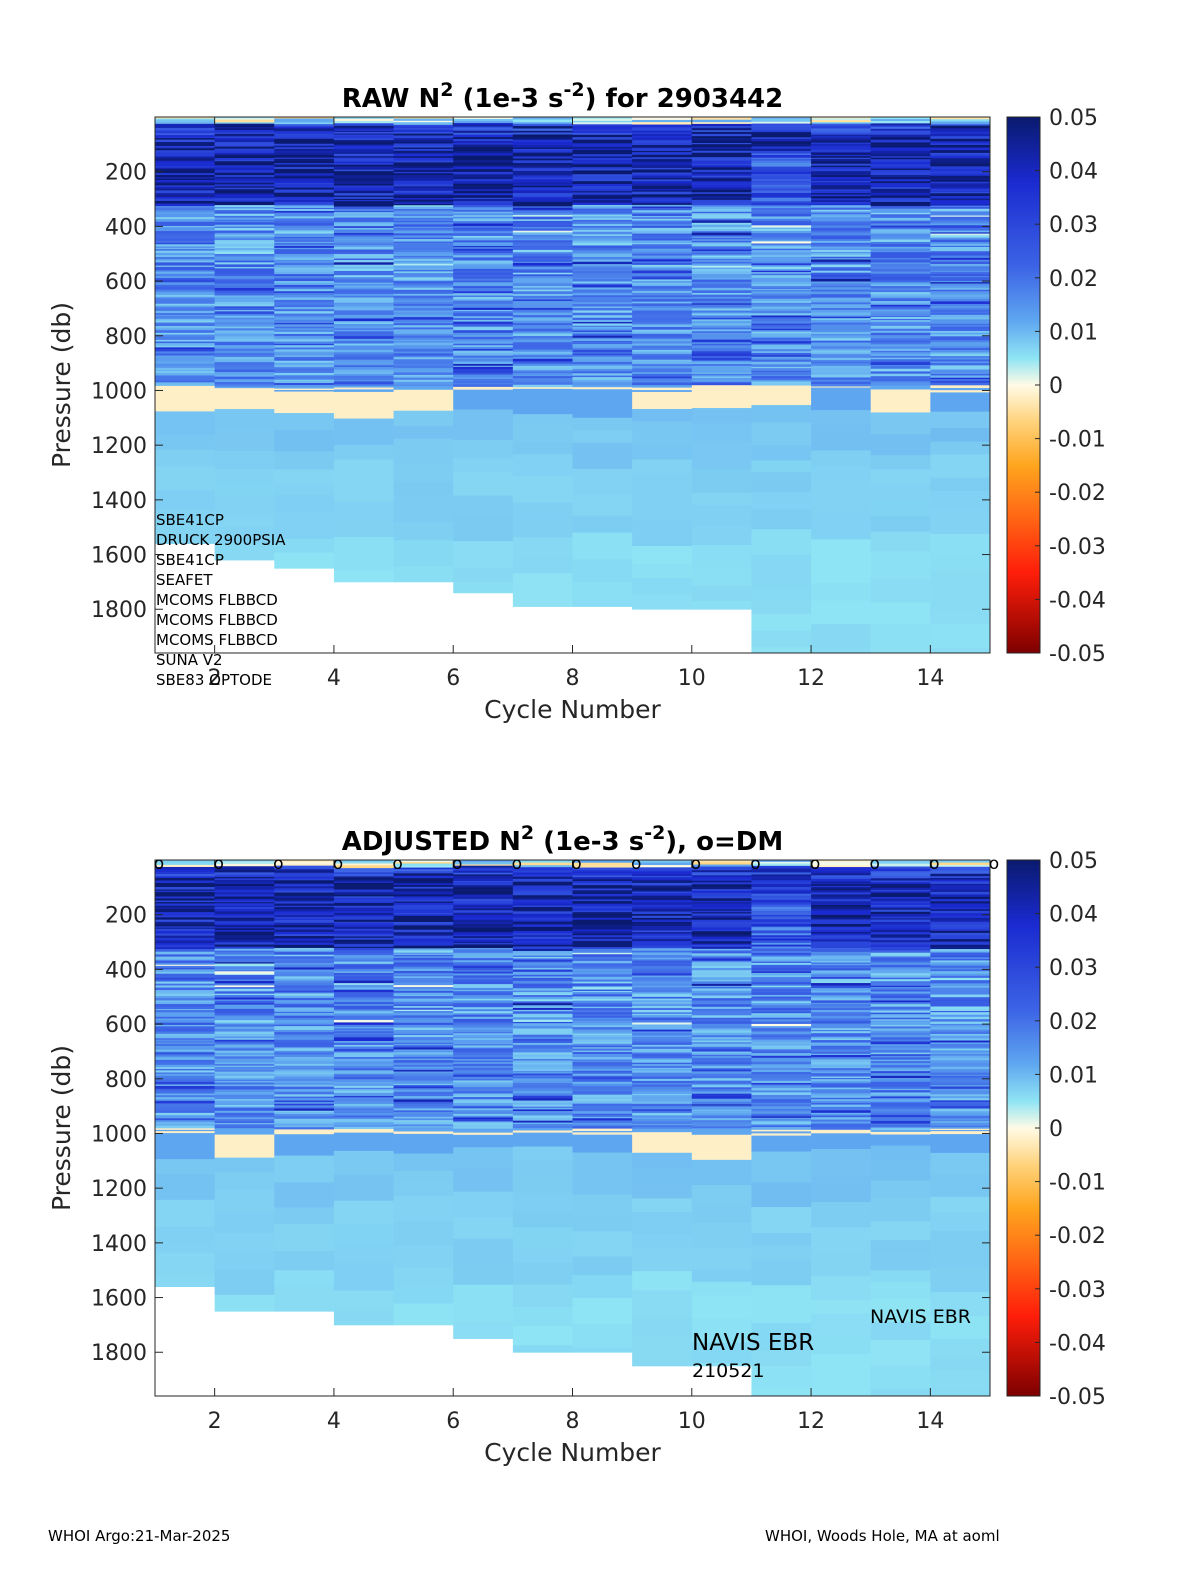 Image resolution: width=1200 pixels, height=1575 pixels. What do you see at coordinates (189, 660) in the screenshot?
I see `instrument-label: SUNA V2` at bounding box center [189, 660].